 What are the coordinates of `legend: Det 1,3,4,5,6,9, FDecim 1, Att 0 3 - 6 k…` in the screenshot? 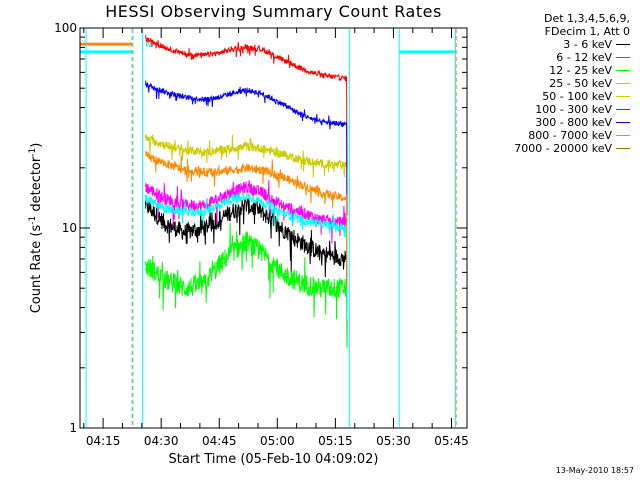 It's located at (558, 83).